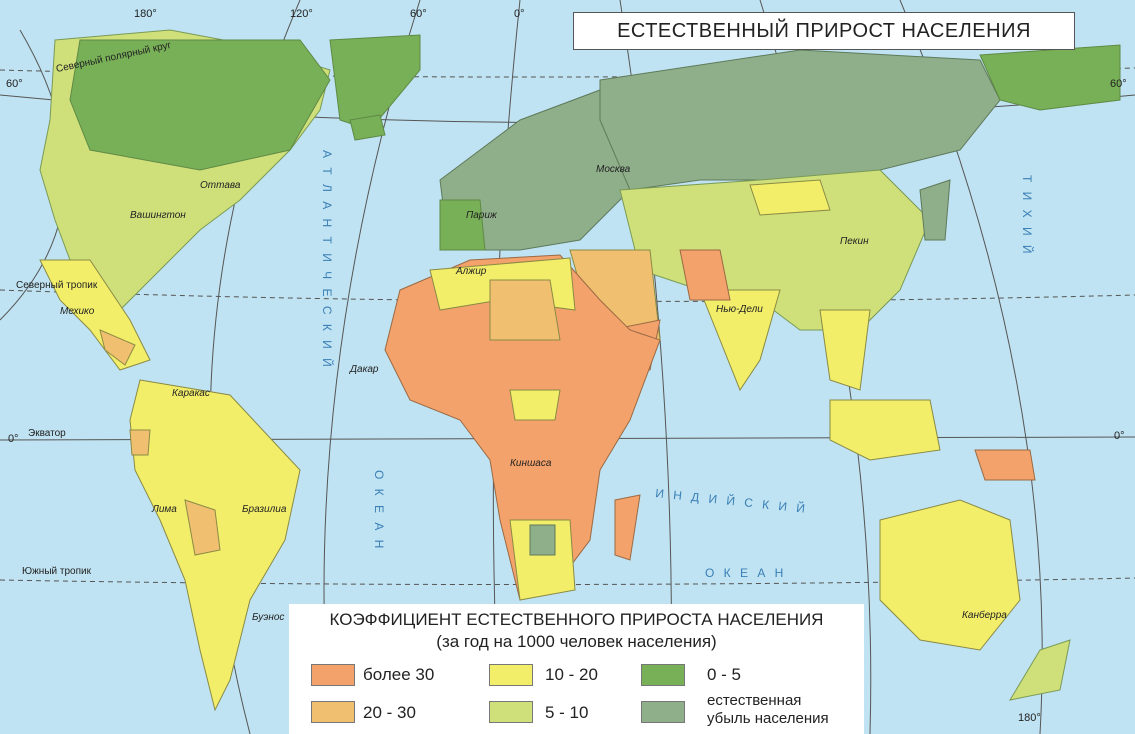 The width and height of the screenshot is (1135, 734). Describe the element at coordinates (522, 427) in the screenshot. I see `africa` at that location.